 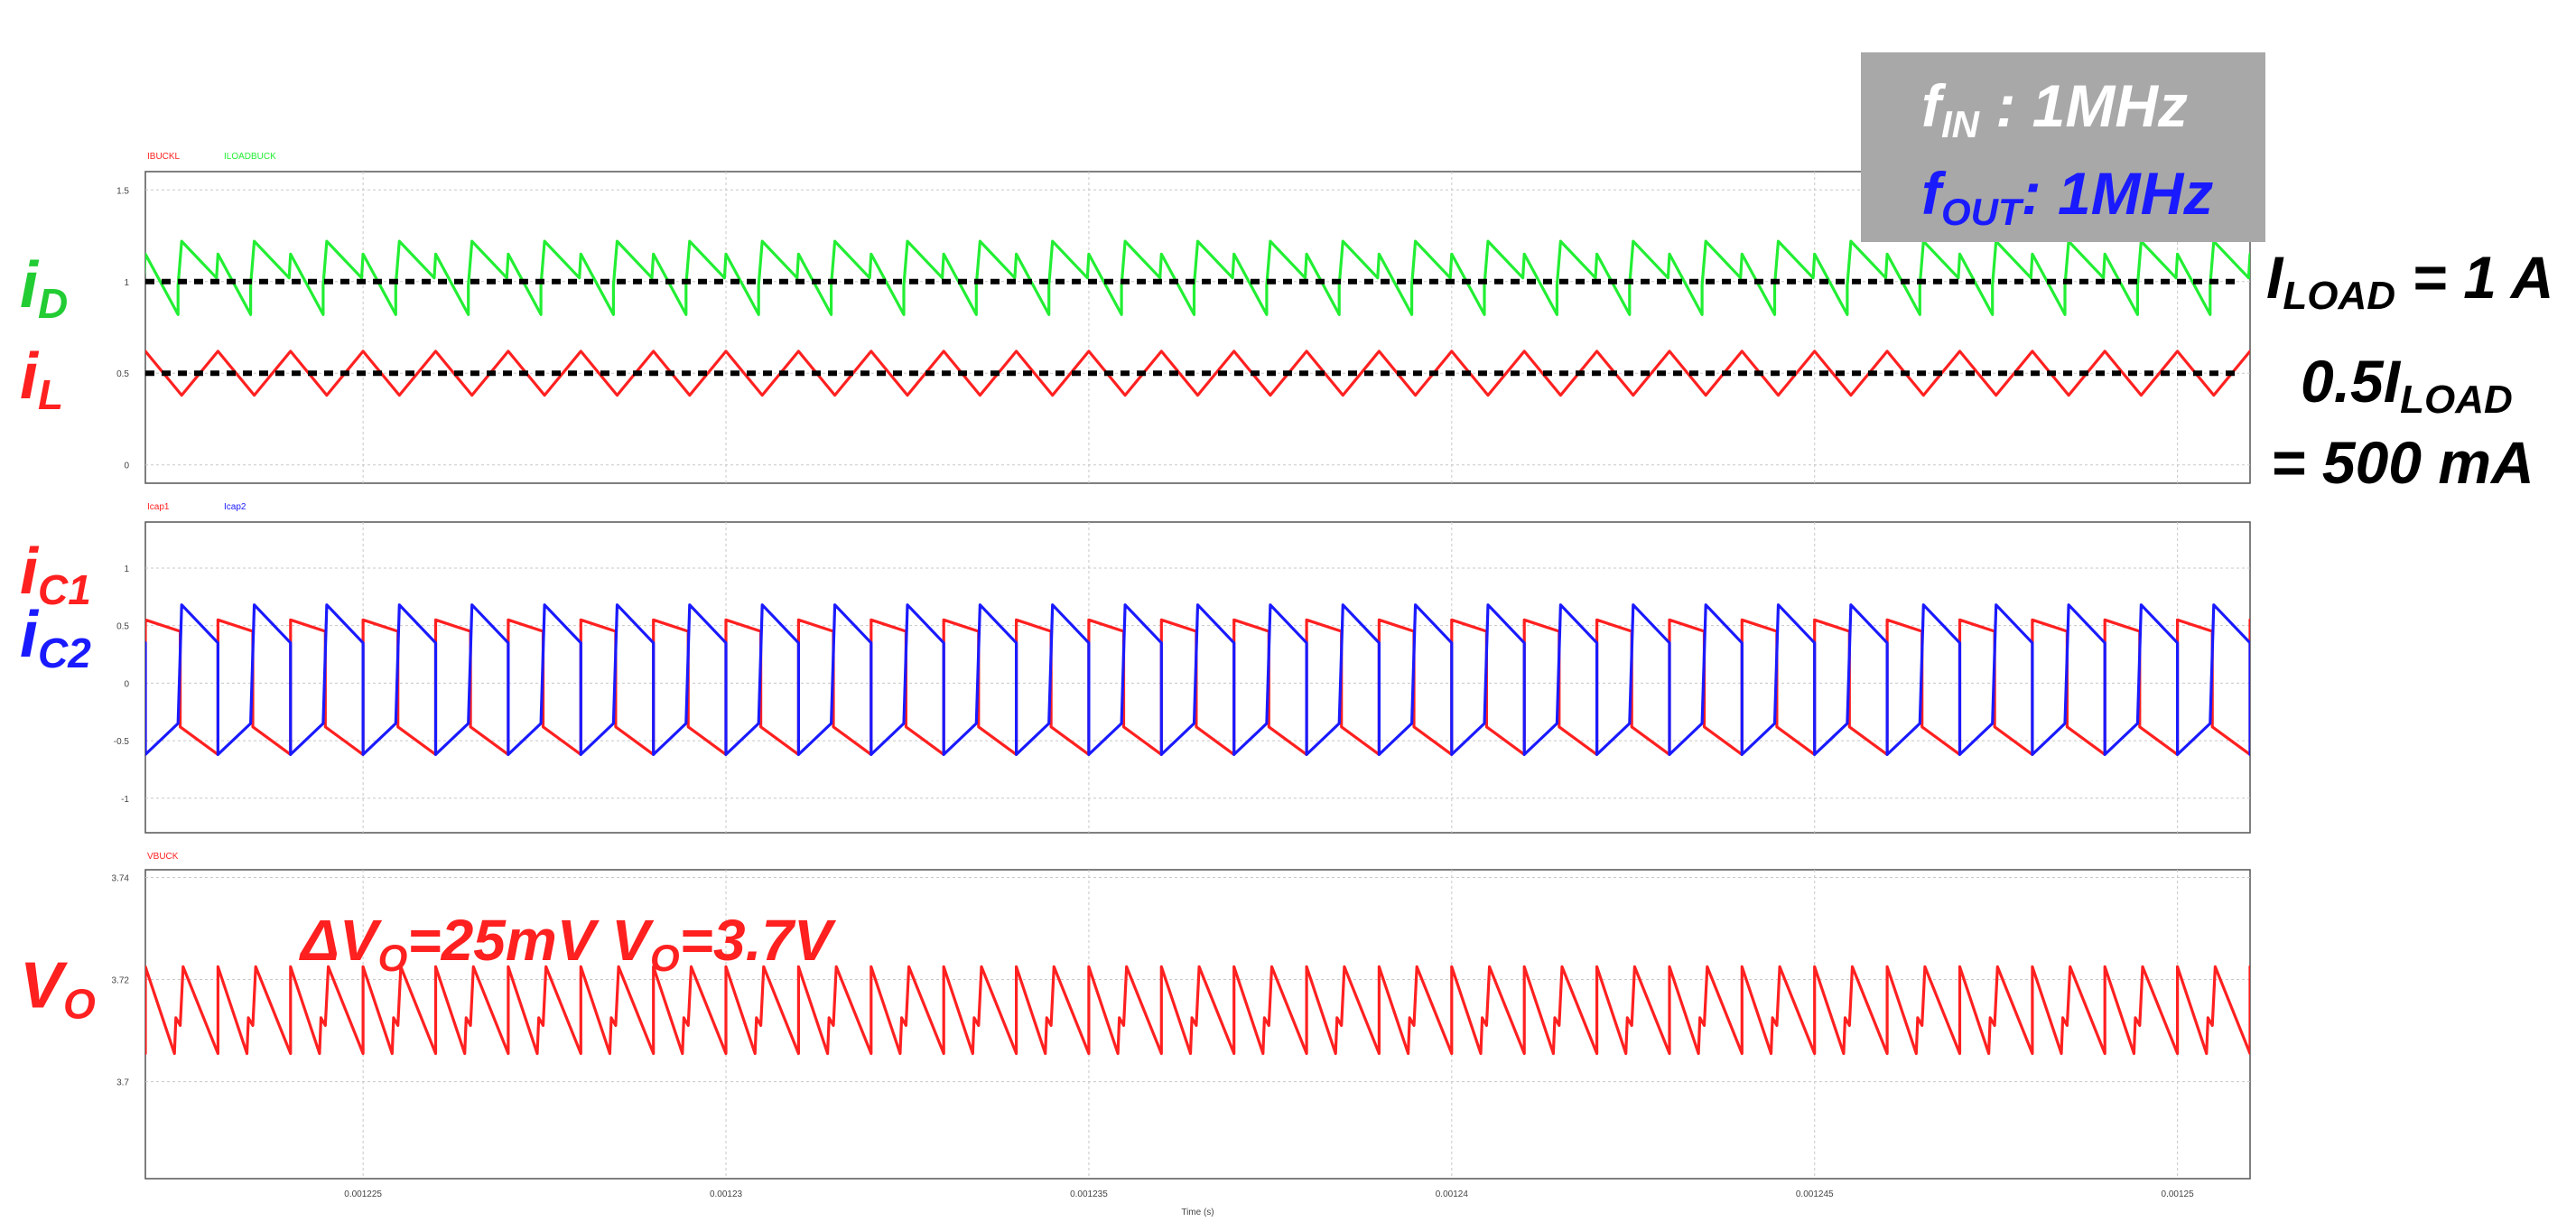 I want to click on y-tick-label: -1, so click(x=125, y=800).